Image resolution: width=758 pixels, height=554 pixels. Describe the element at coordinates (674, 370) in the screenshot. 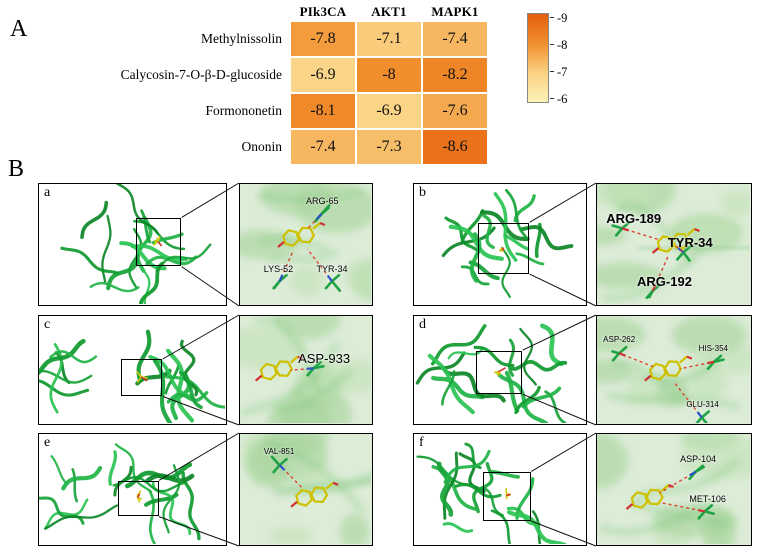

I see `inset-panel-d: ASP-262 HIS-354 GLU-314` at that location.